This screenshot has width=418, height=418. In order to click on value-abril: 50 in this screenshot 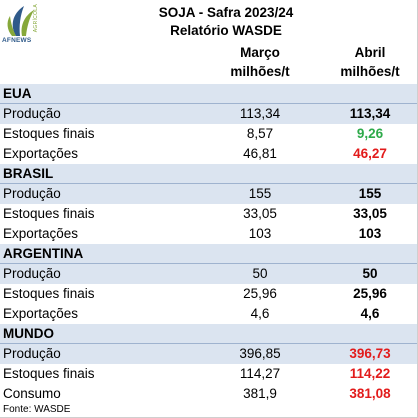, I will do `click(370, 273)`.